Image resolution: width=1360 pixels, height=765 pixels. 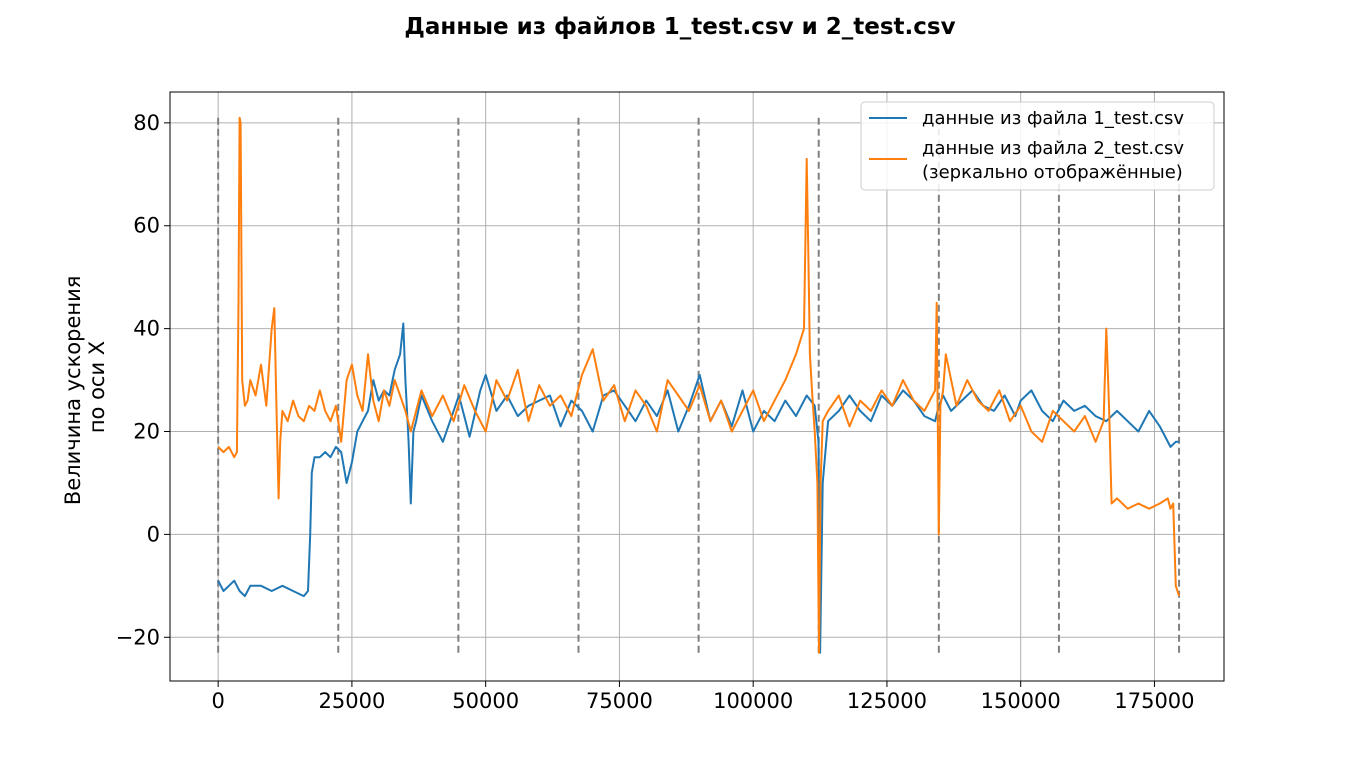 I want to click on legend-label-series-2-line-2: (зеркально отображённые), so click(x=1052, y=172).